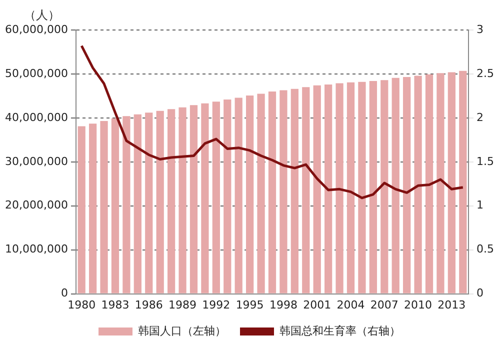 The height and width of the screenshot is (349, 501). I want to click on x-tick-label: 1983, so click(115, 305).